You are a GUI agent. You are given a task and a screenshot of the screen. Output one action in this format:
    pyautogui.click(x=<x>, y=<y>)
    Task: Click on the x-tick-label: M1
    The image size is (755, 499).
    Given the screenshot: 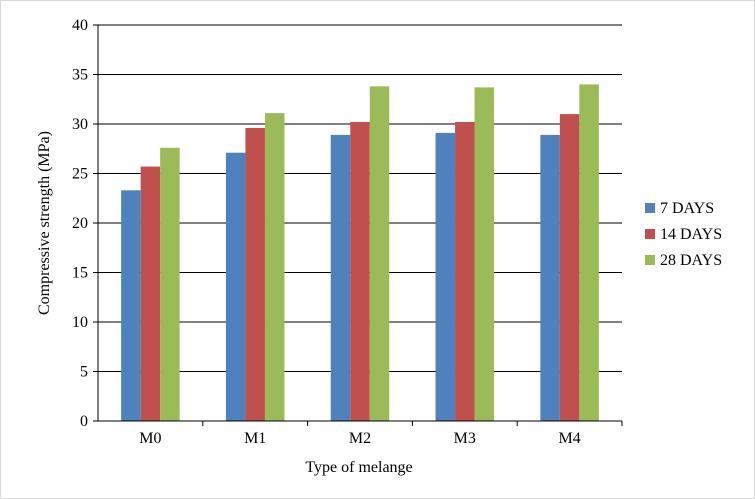 What is the action you would take?
    pyautogui.click(x=255, y=438)
    